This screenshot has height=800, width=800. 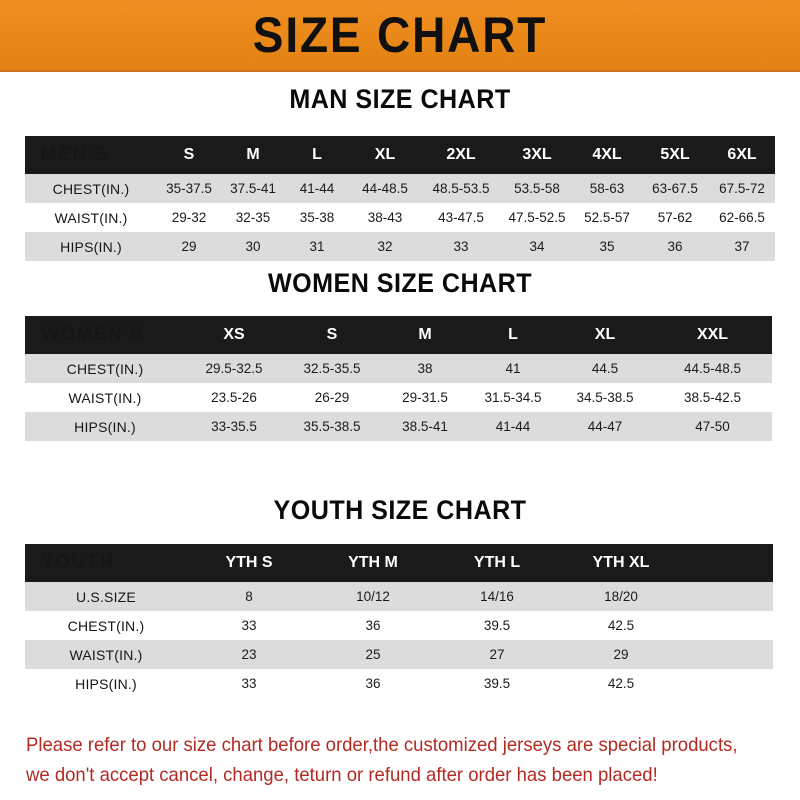 What do you see at coordinates (425, 426) in the screenshot?
I see `women-hips-m: 38.5-41` at bounding box center [425, 426].